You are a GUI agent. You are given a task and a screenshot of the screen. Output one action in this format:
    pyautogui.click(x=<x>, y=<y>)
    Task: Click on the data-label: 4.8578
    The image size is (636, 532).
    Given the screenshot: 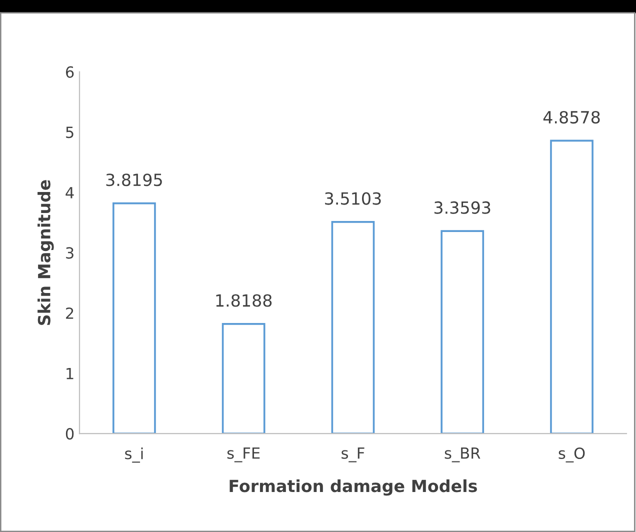 What is the action you would take?
    pyautogui.click(x=571, y=117)
    